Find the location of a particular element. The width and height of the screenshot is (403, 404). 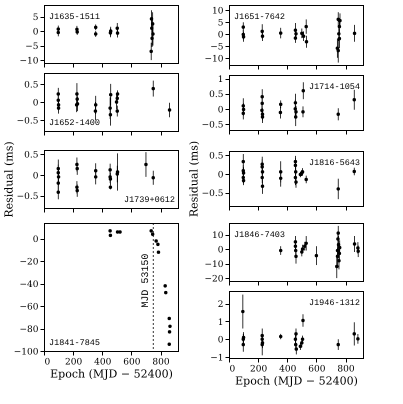

annotation: J1635-1511 is located at coordinates (74, 17).